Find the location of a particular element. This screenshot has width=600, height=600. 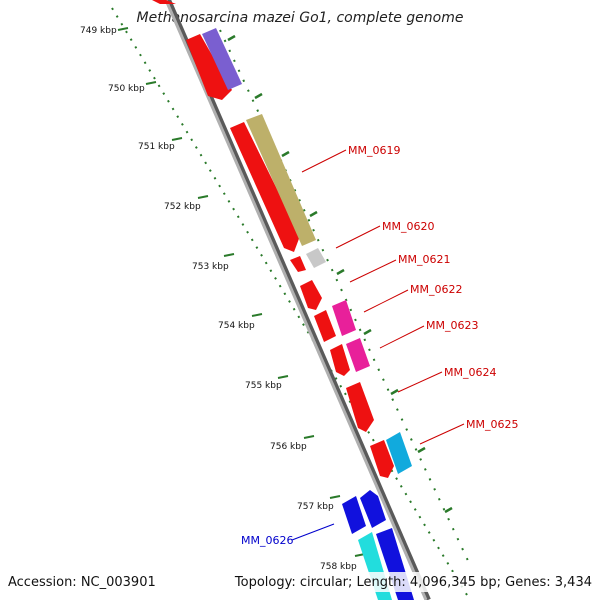

gene-label: MM_0619 is located at coordinates (374, 150).